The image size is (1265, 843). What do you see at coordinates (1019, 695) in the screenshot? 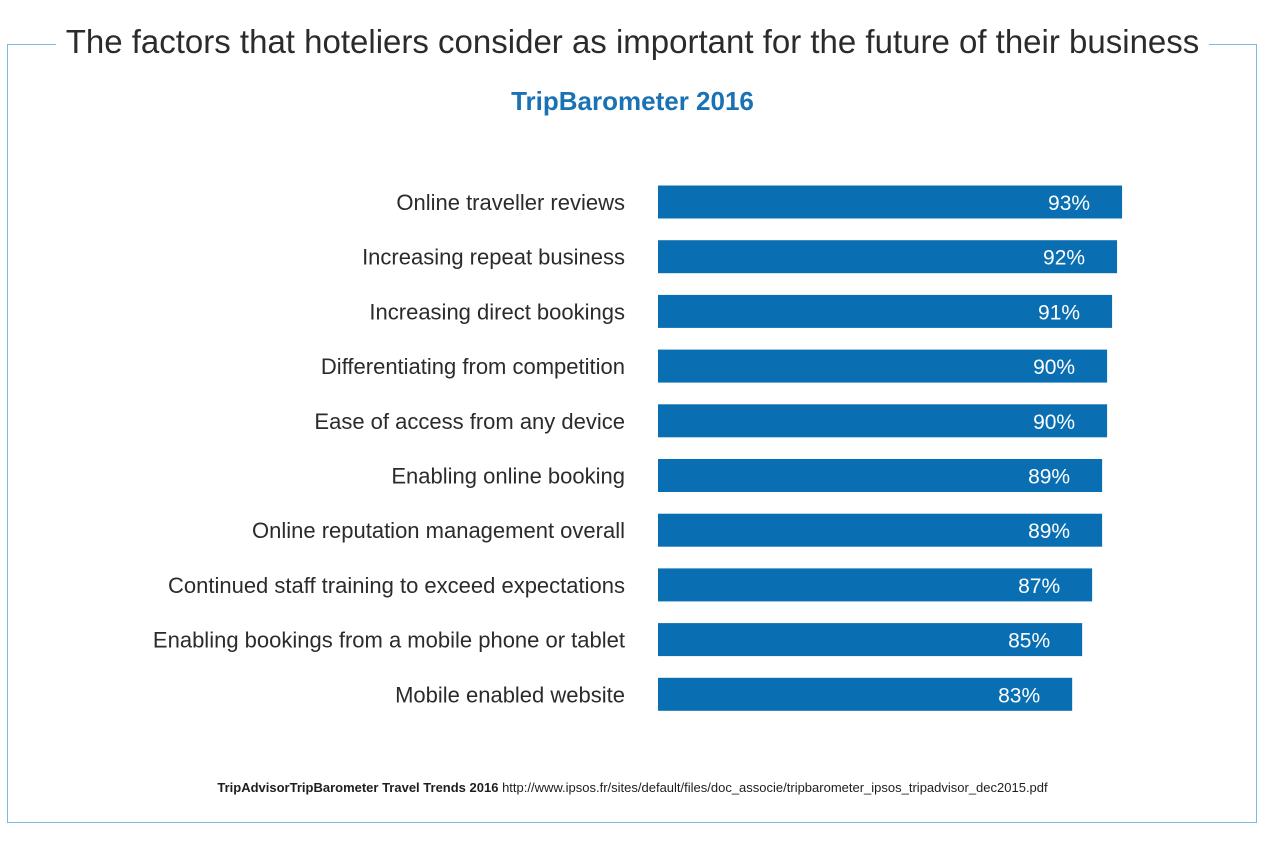
I see `value-label: 83%` at bounding box center [1019, 695].